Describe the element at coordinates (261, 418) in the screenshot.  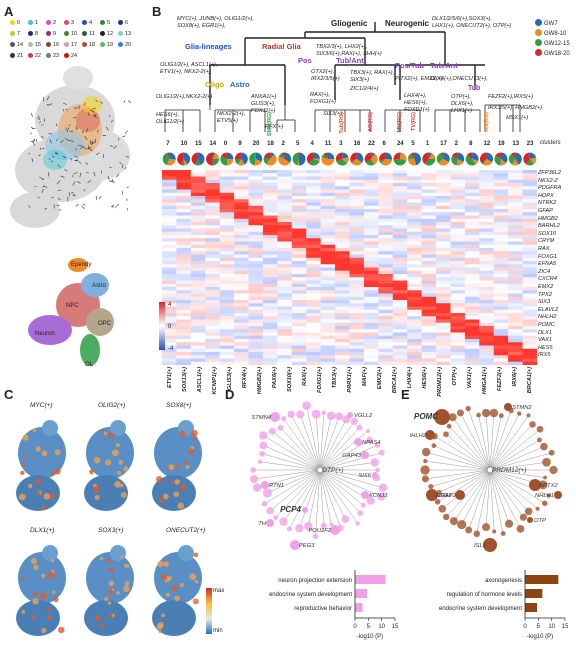
I see `target-gene-label: STMN4` at that location.